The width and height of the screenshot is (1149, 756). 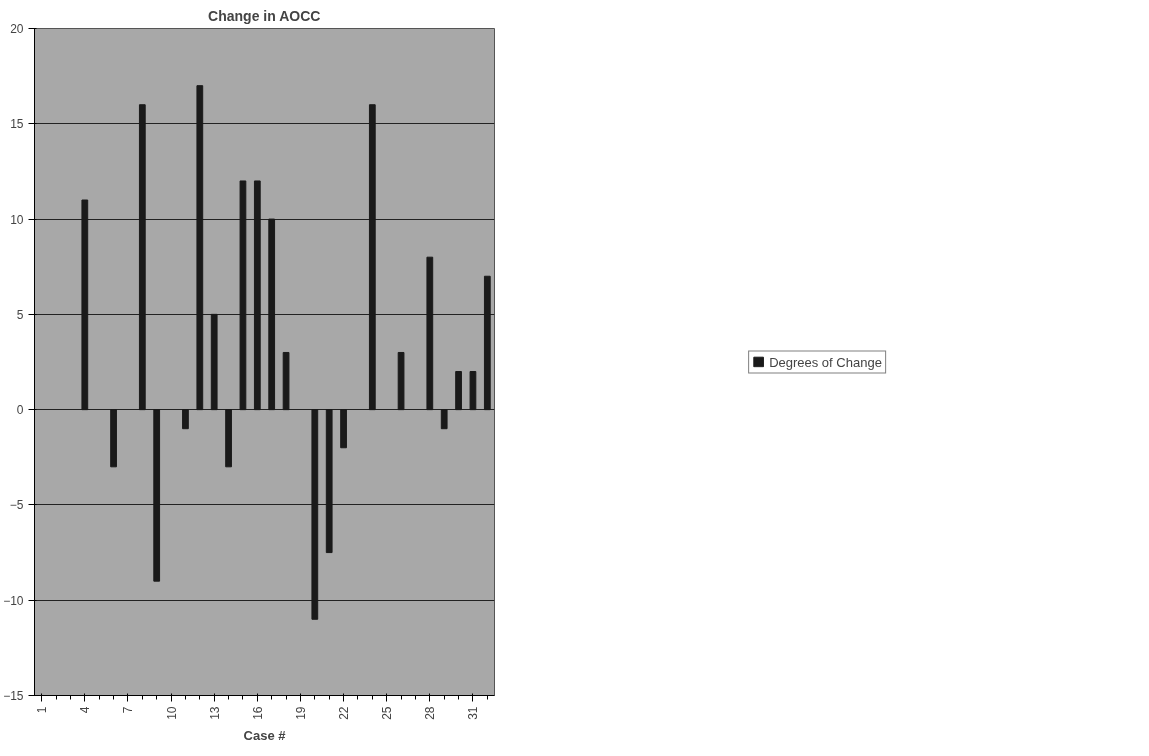 I want to click on x-tick-label: 19, so click(x=300, y=713).